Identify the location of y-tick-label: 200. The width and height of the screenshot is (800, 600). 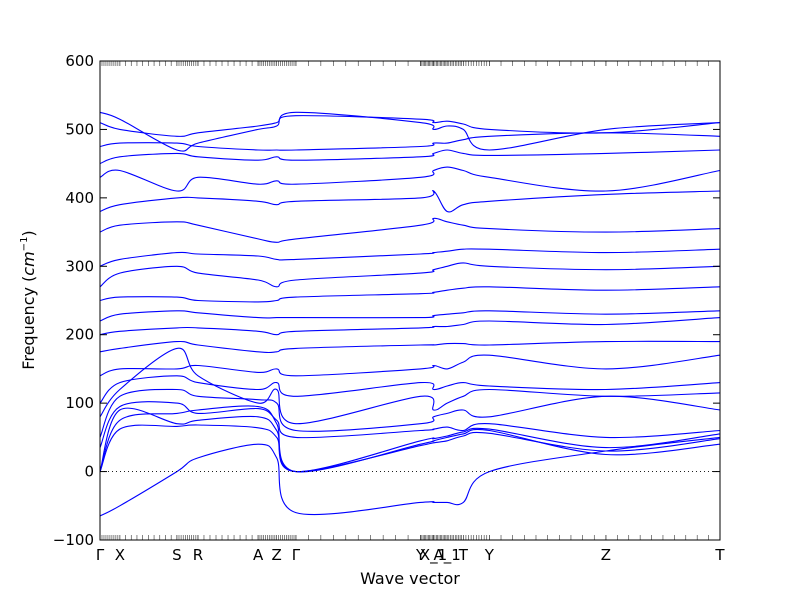
(79, 335).